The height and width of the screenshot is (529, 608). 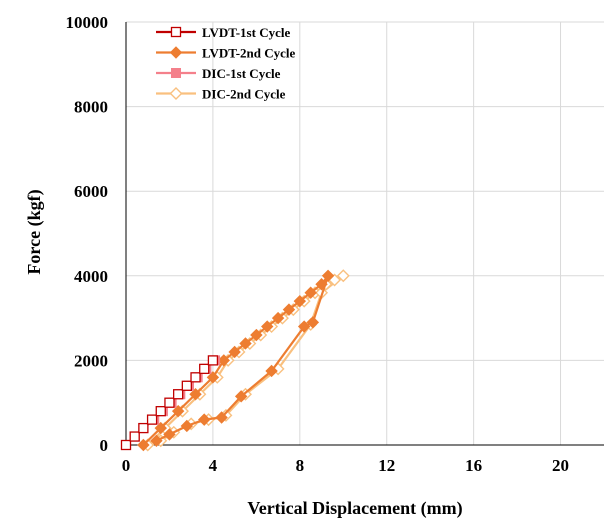 What do you see at coordinates (249, 53) in the screenshot?
I see `legend-label: LVDT-2nd Cycle` at bounding box center [249, 53].